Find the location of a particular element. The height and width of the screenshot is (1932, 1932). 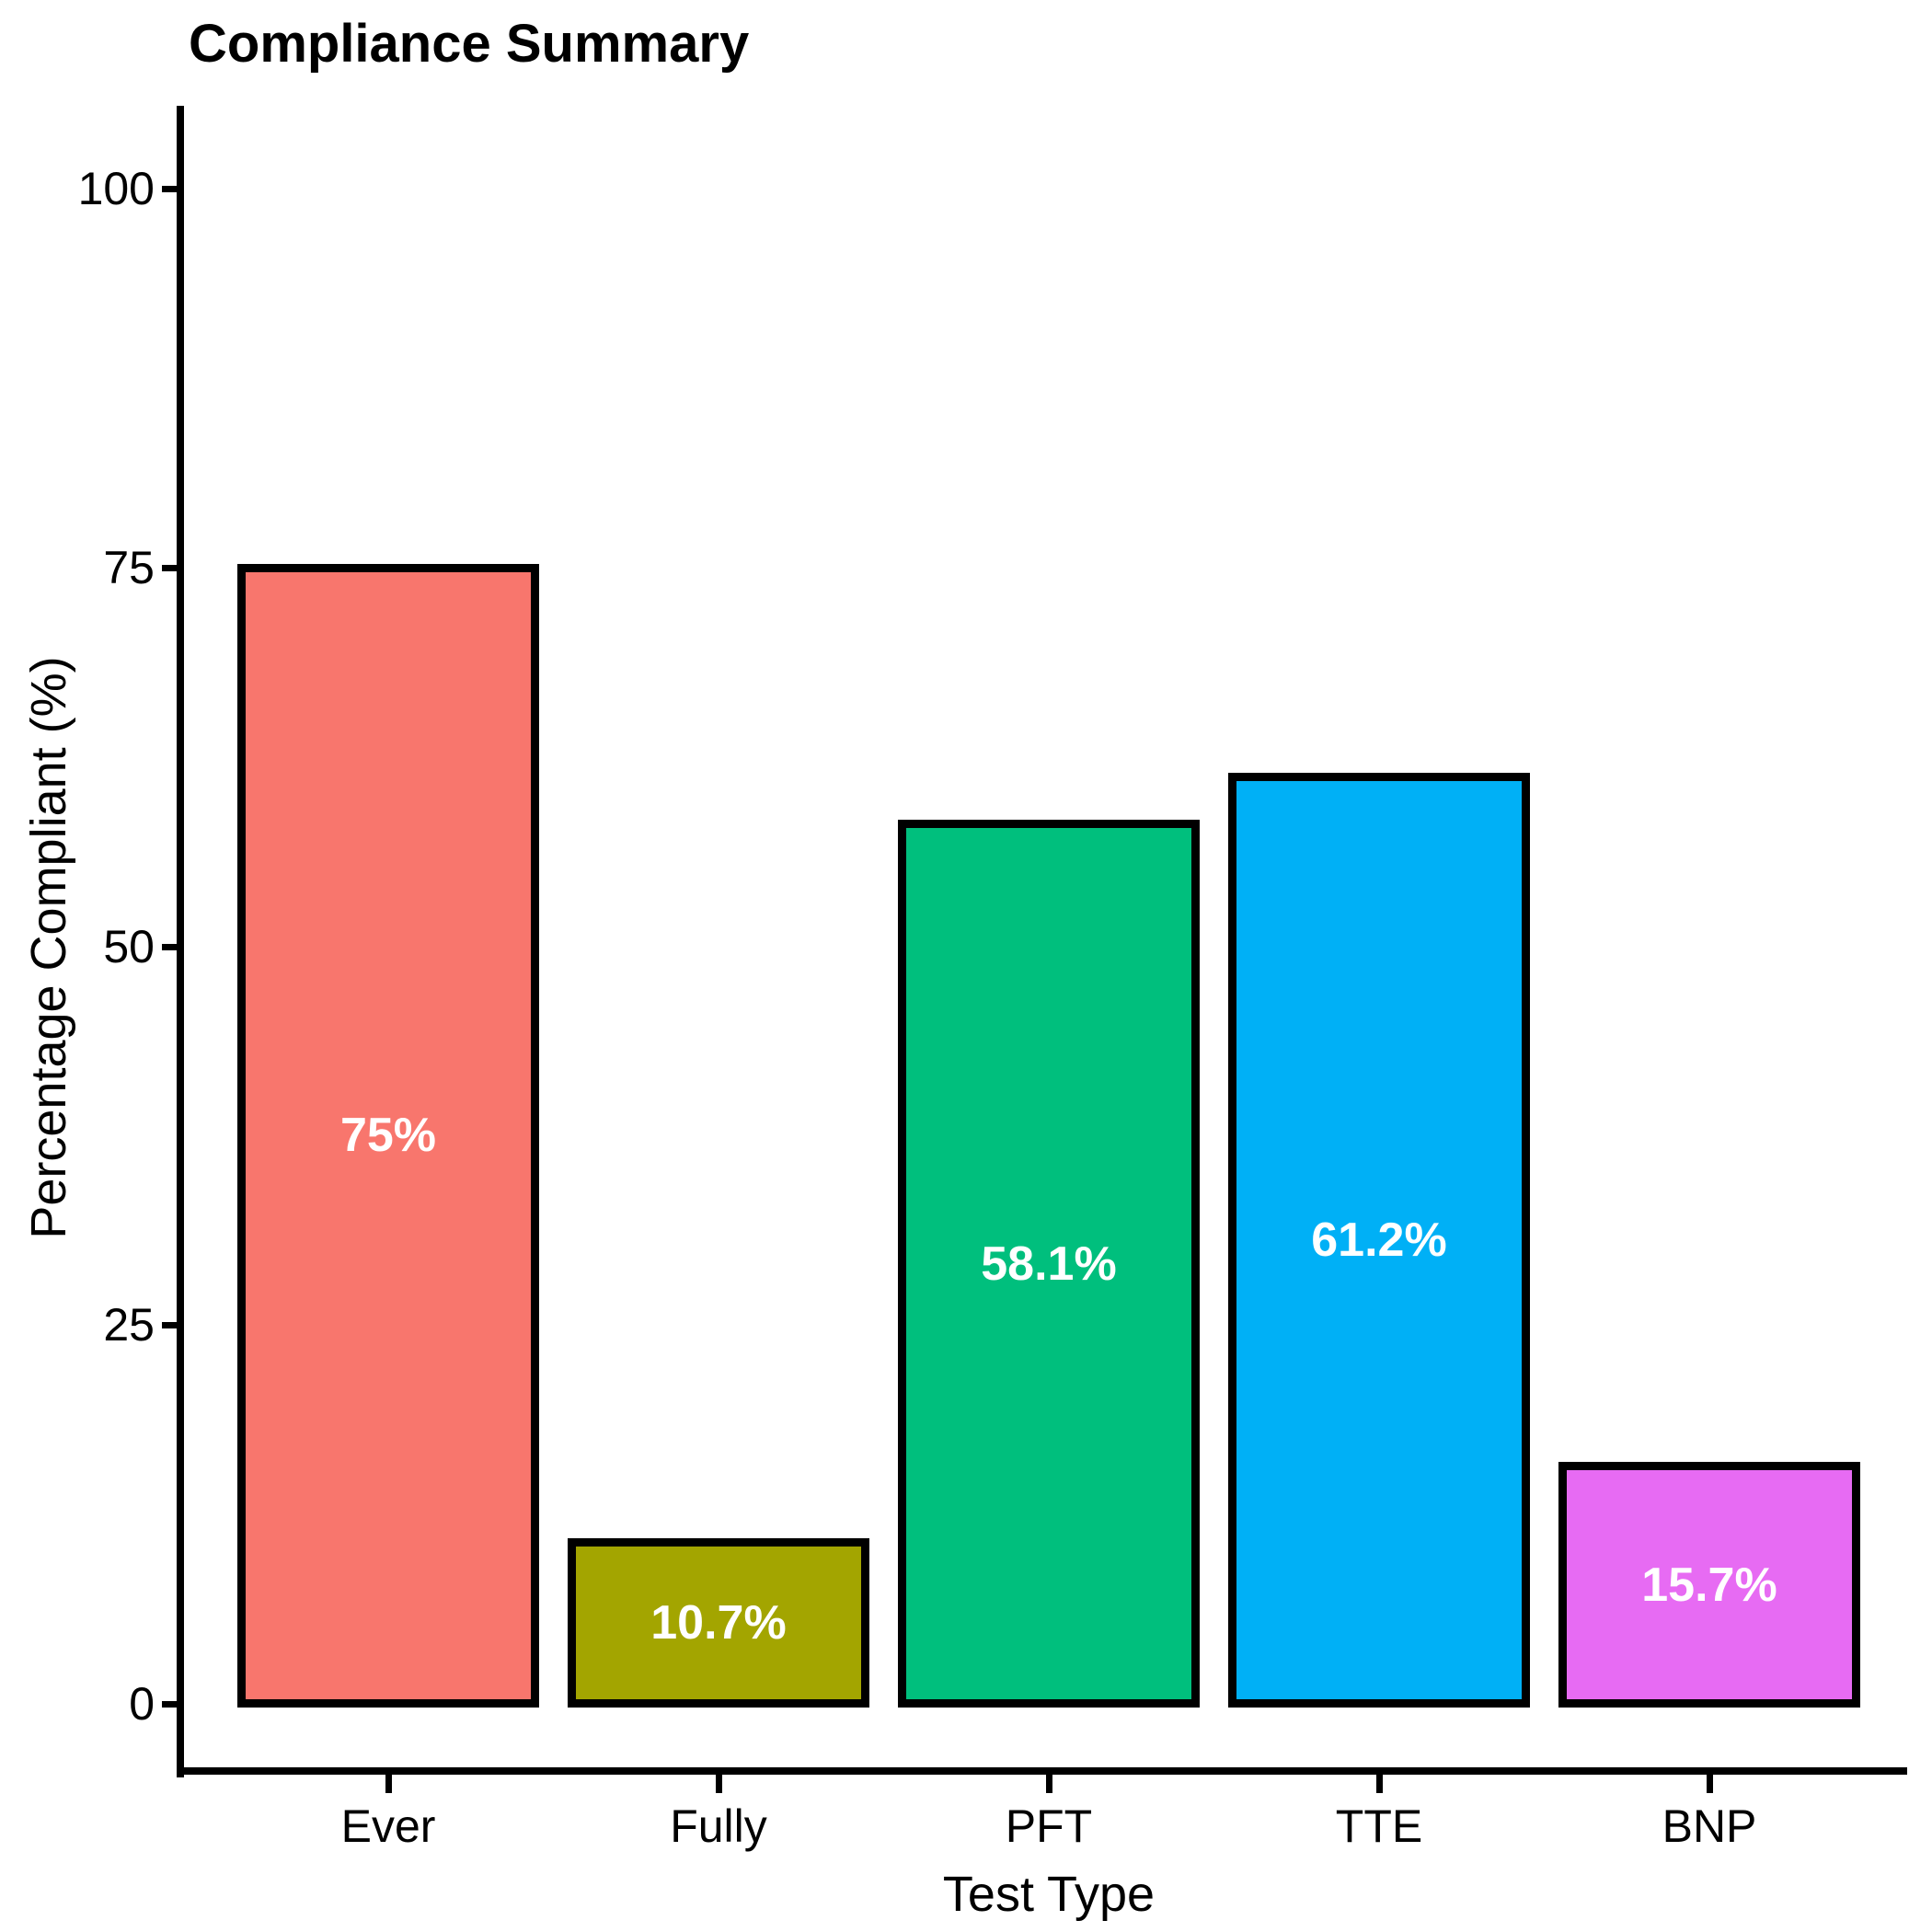

bar-value-label: 58.1% is located at coordinates (1049, 1263).